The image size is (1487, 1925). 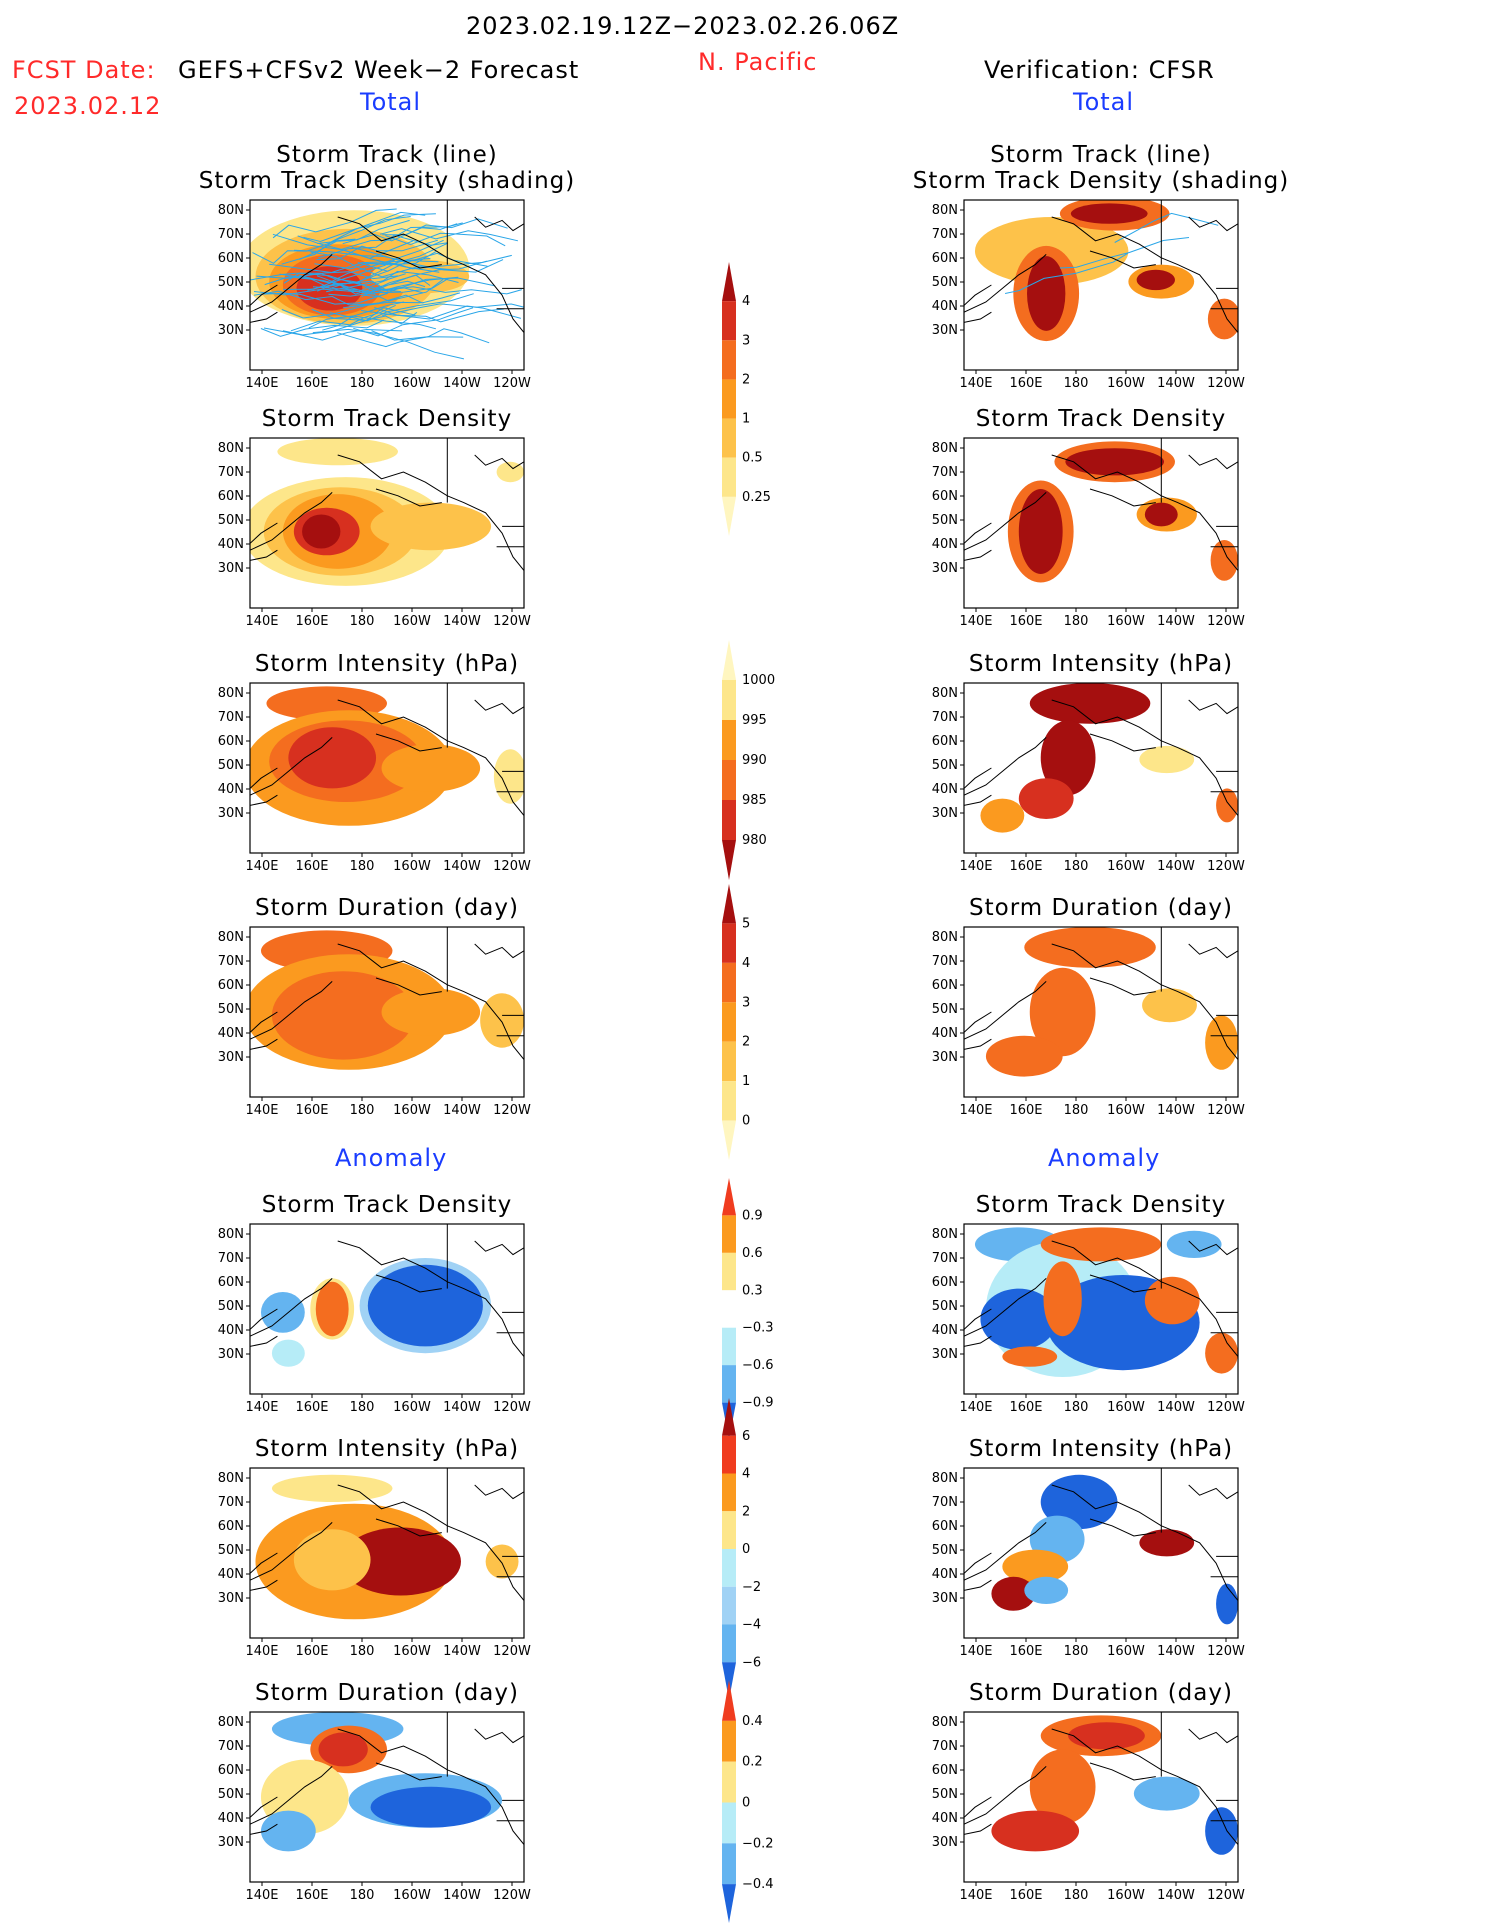 I want to click on left-map-4-lon-0: 140E, so click(x=261, y=1407).